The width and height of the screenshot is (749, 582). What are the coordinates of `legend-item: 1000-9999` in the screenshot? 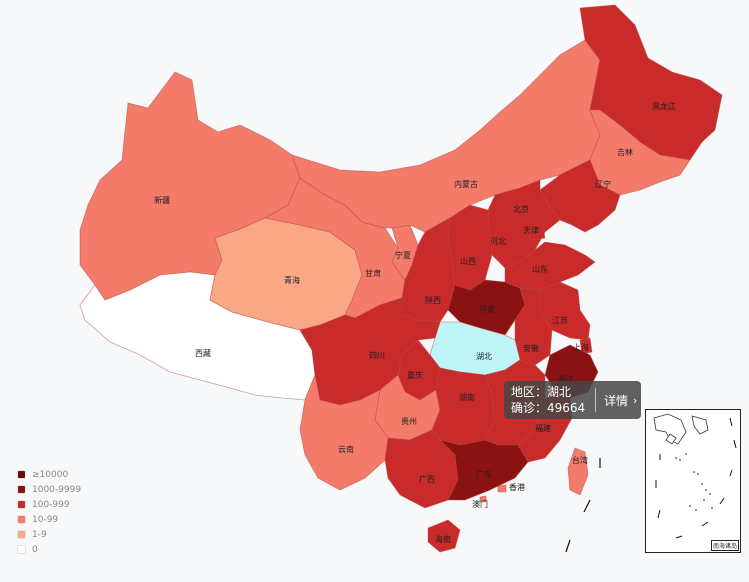 It's located at (49, 489).